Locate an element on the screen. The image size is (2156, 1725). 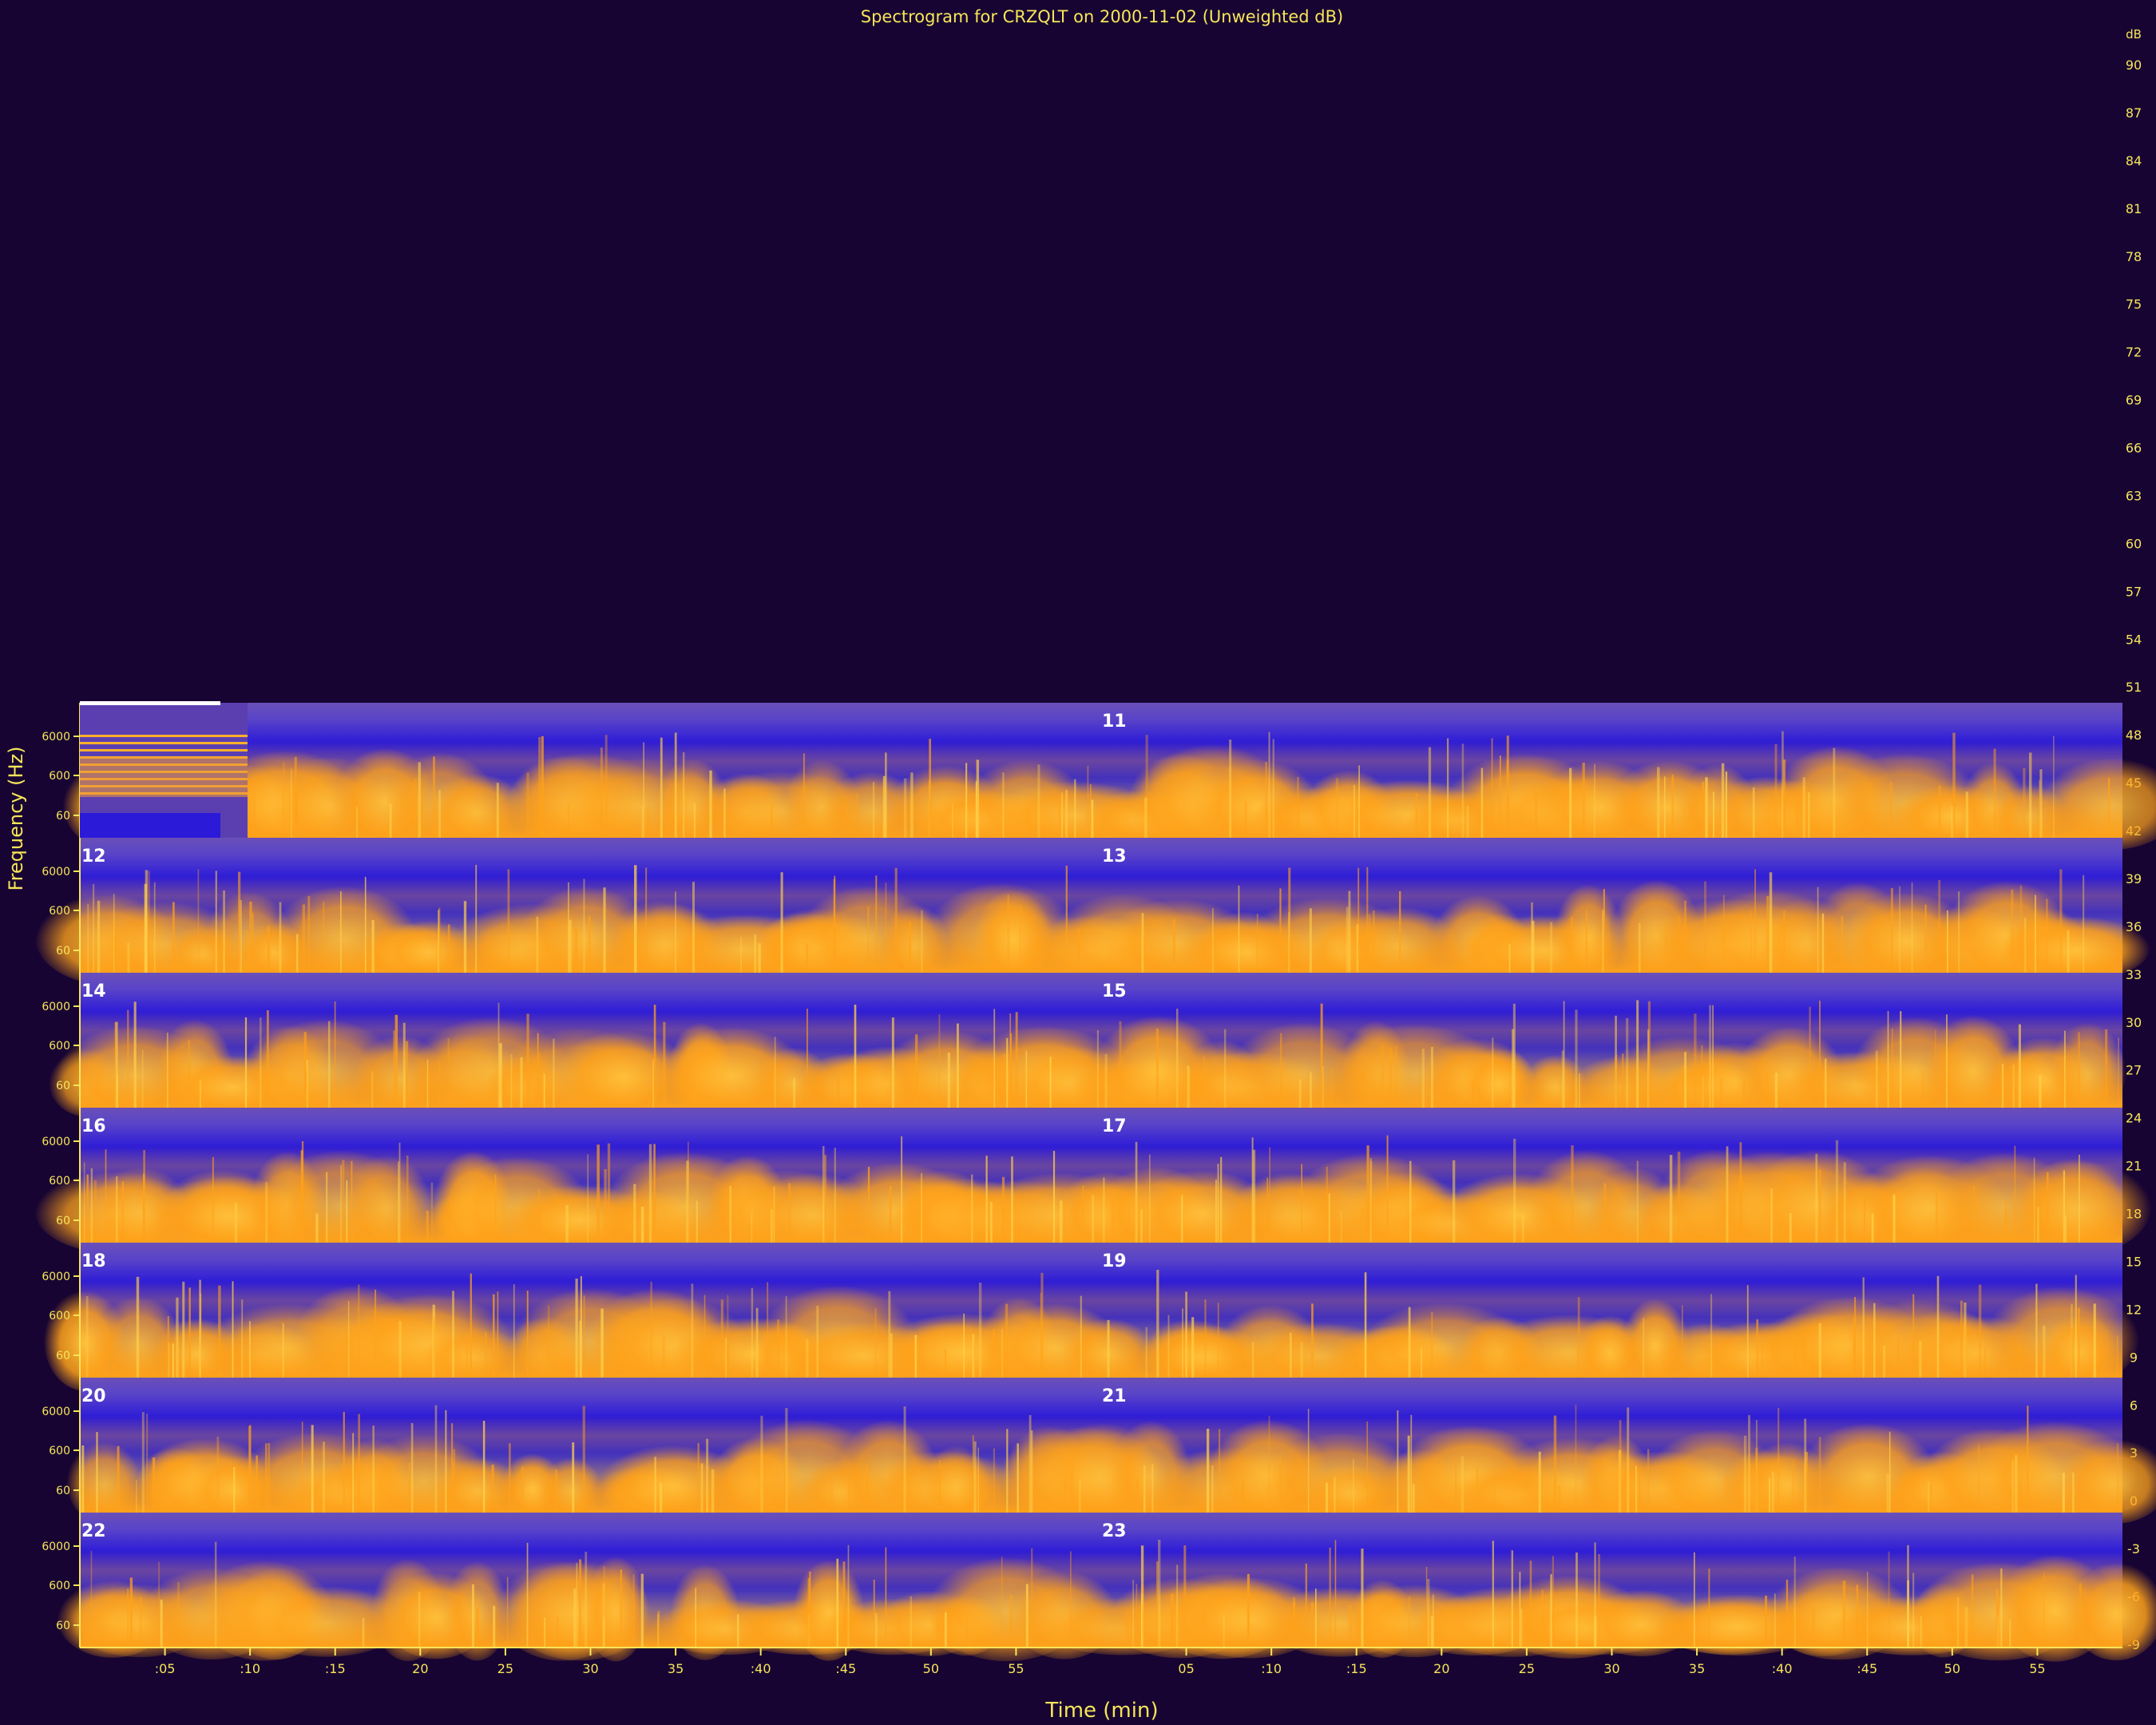
colorbar-tick-label: 66 is located at coordinates (2134, 449).